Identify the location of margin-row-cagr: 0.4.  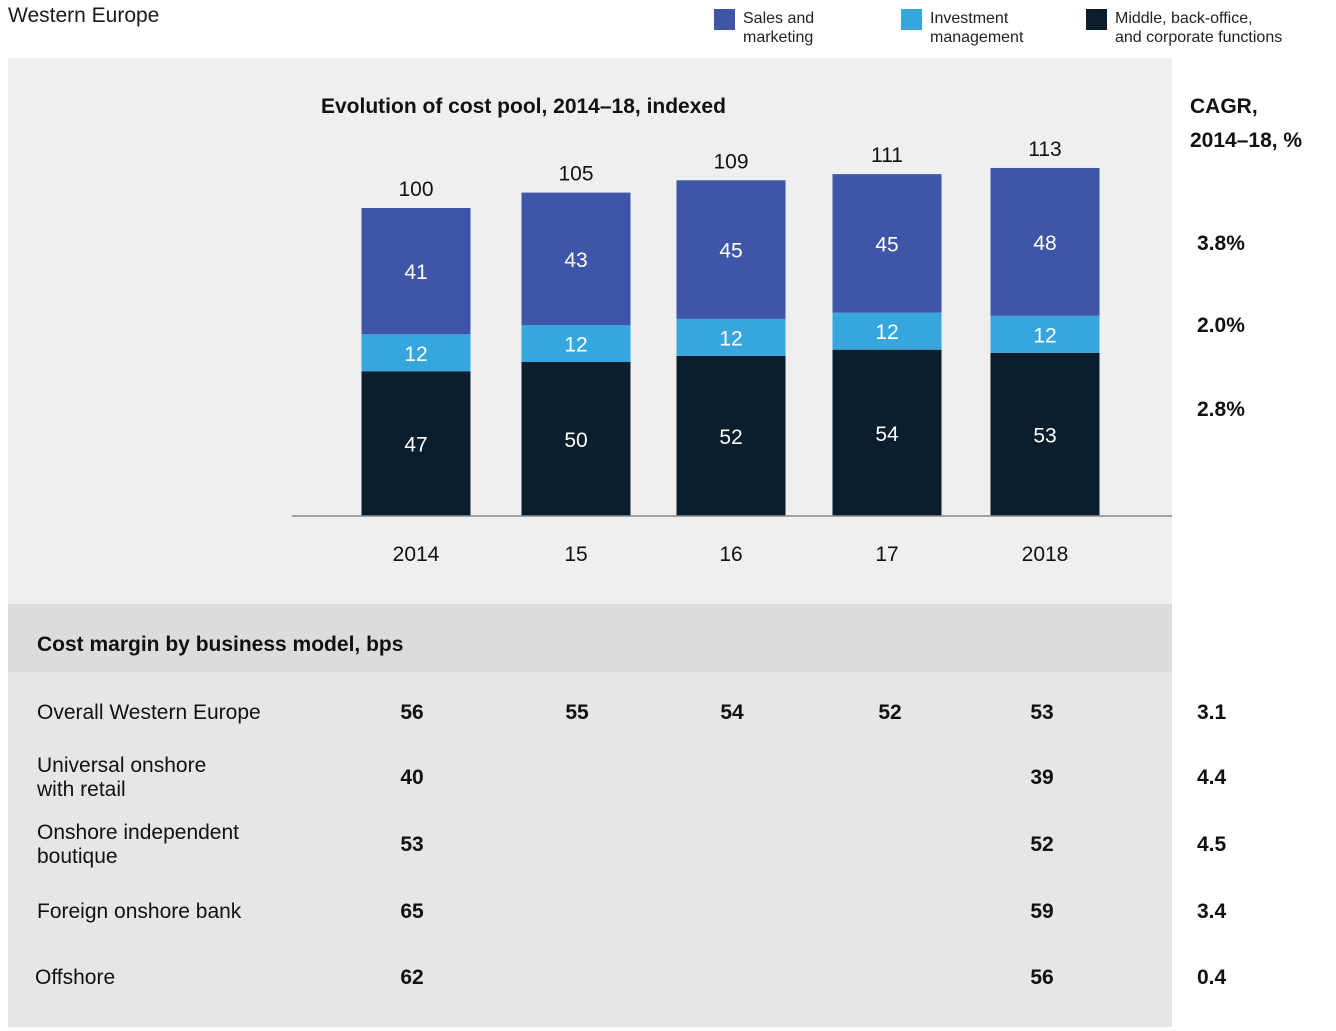
(1212, 977).